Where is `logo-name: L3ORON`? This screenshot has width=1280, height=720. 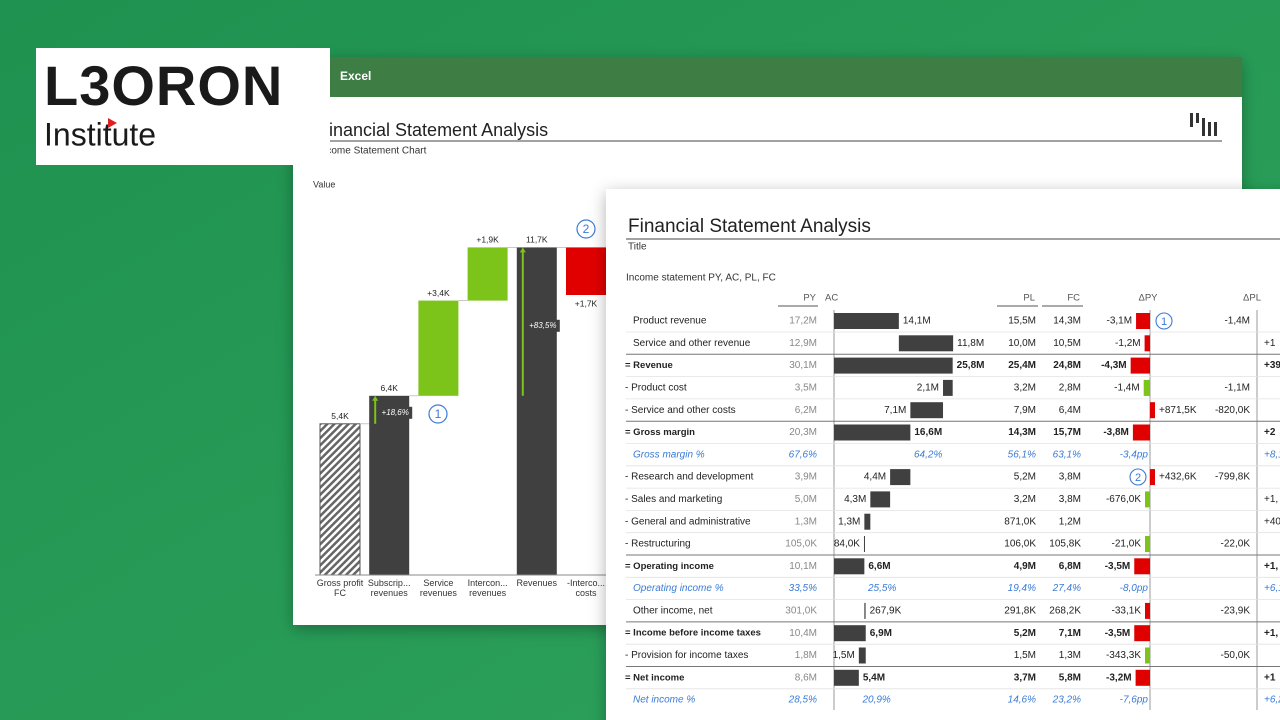
logo-name: L3ORON is located at coordinates (163, 85).